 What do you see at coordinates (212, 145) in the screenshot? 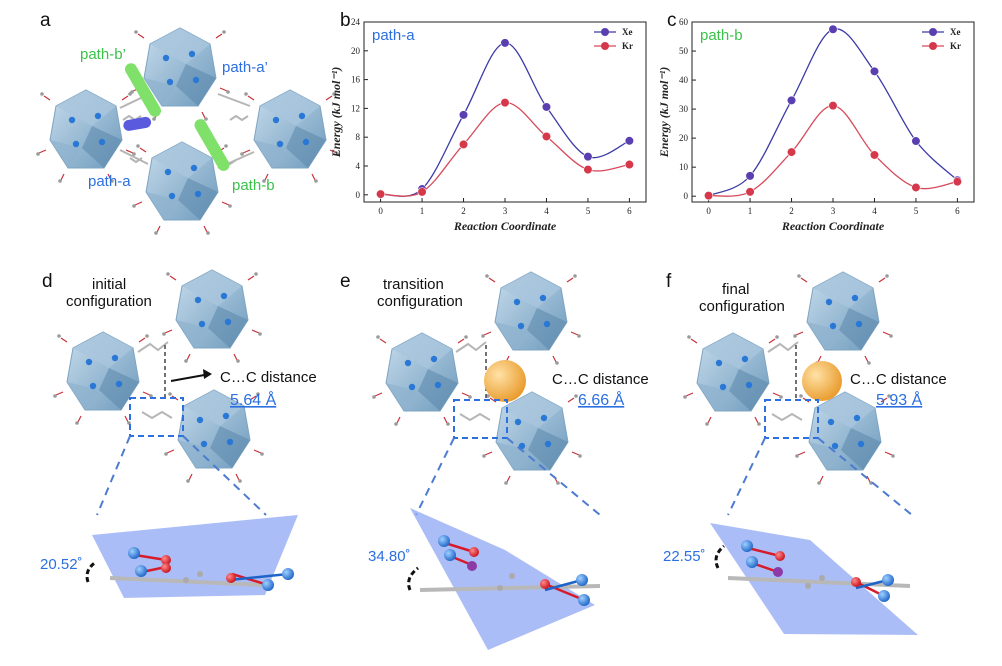
I see `path-b-marker` at bounding box center [212, 145].